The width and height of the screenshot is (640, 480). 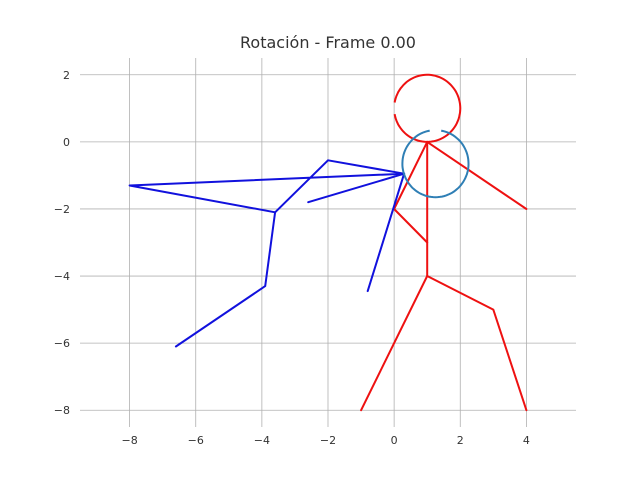 What do you see at coordinates (328, 42) in the screenshot?
I see `chart-title: Rotación - Frame 0.00` at bounding box center [328, 42].